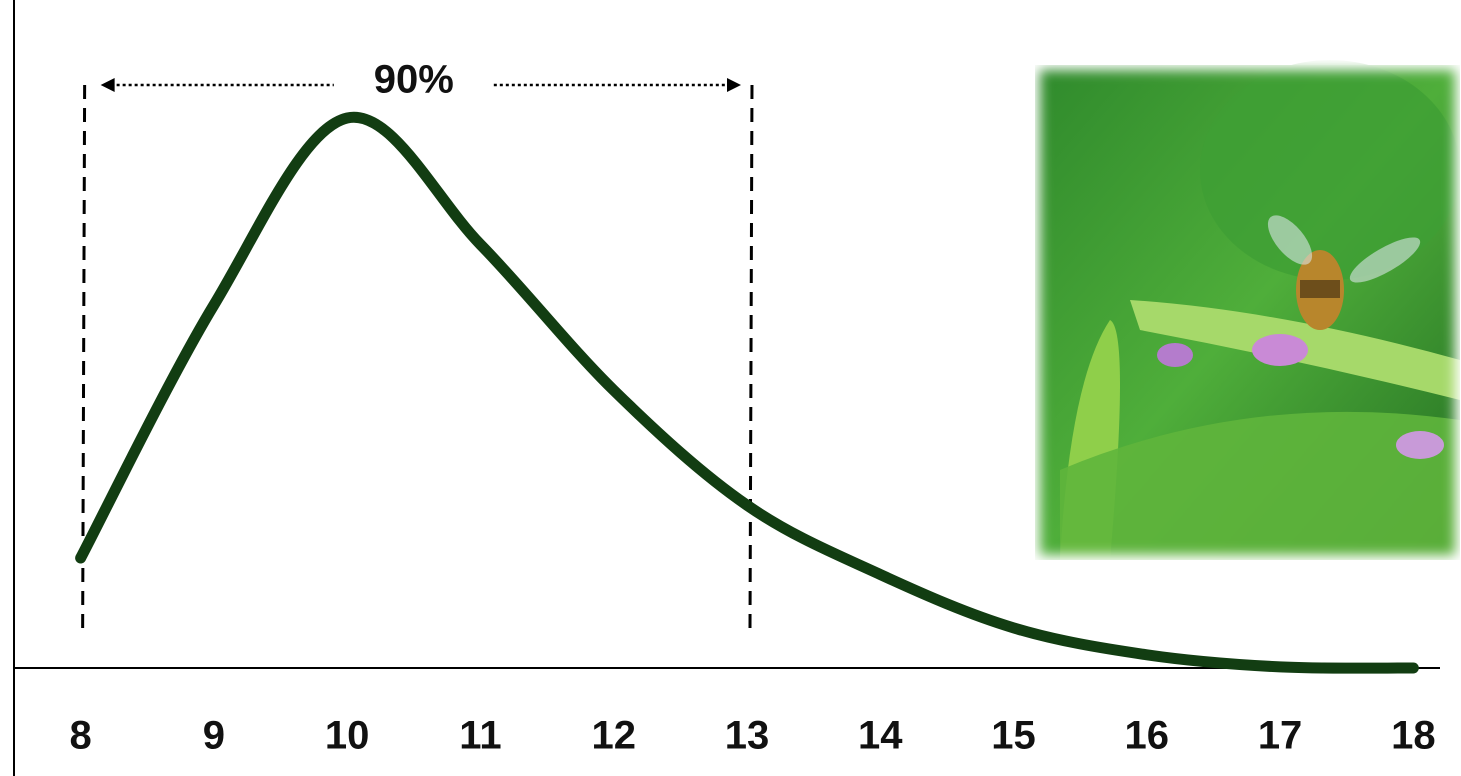 This screenshot has height=776, width=1461. I want to click on x-tick-label: 9, so click(214, 736).